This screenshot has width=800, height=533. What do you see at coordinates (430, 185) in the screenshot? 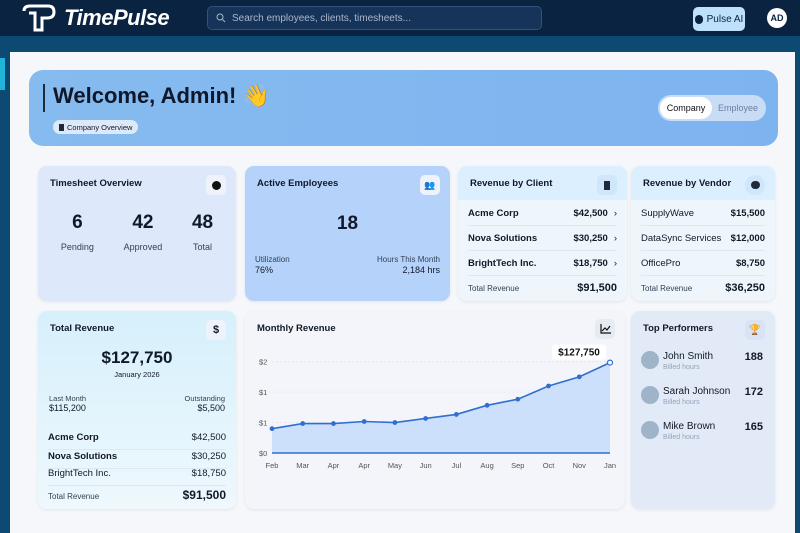
I see `users-icon: 👥` at bounding box center [430, 185].